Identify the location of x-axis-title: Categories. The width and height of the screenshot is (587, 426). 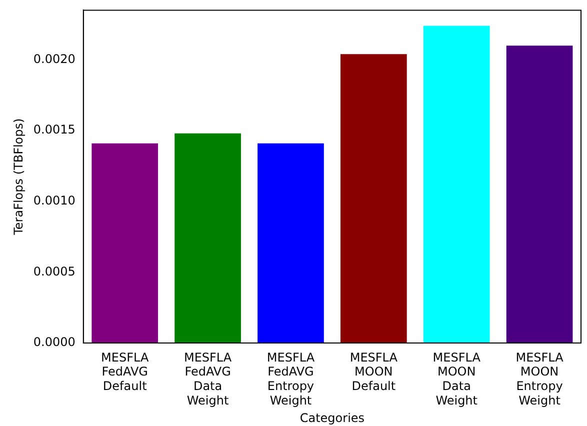
(332, 417).